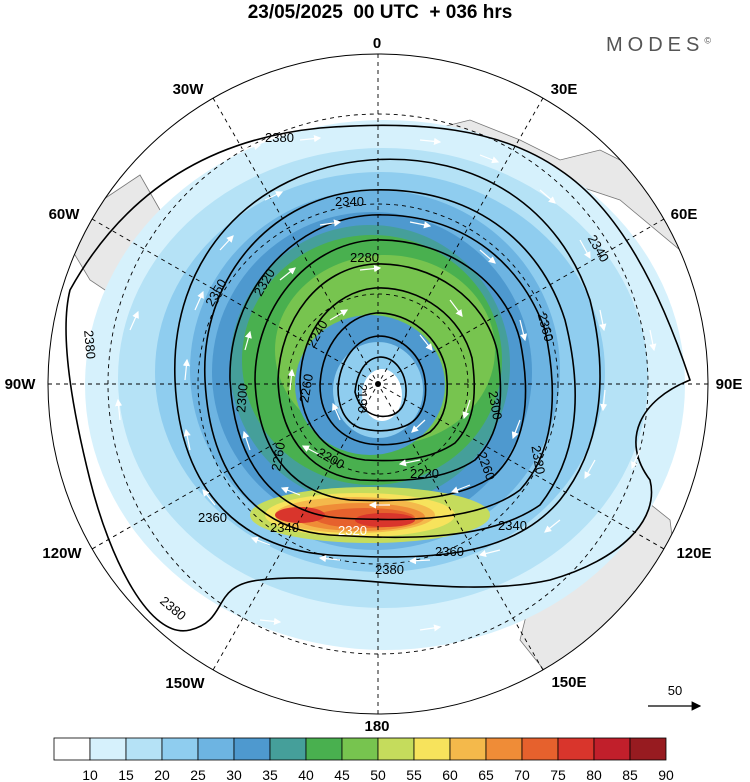  What do you see at coordinates (486, 774) in the screenshot?
I see `colorbar-label: 65` at bounding box center [486, 774].